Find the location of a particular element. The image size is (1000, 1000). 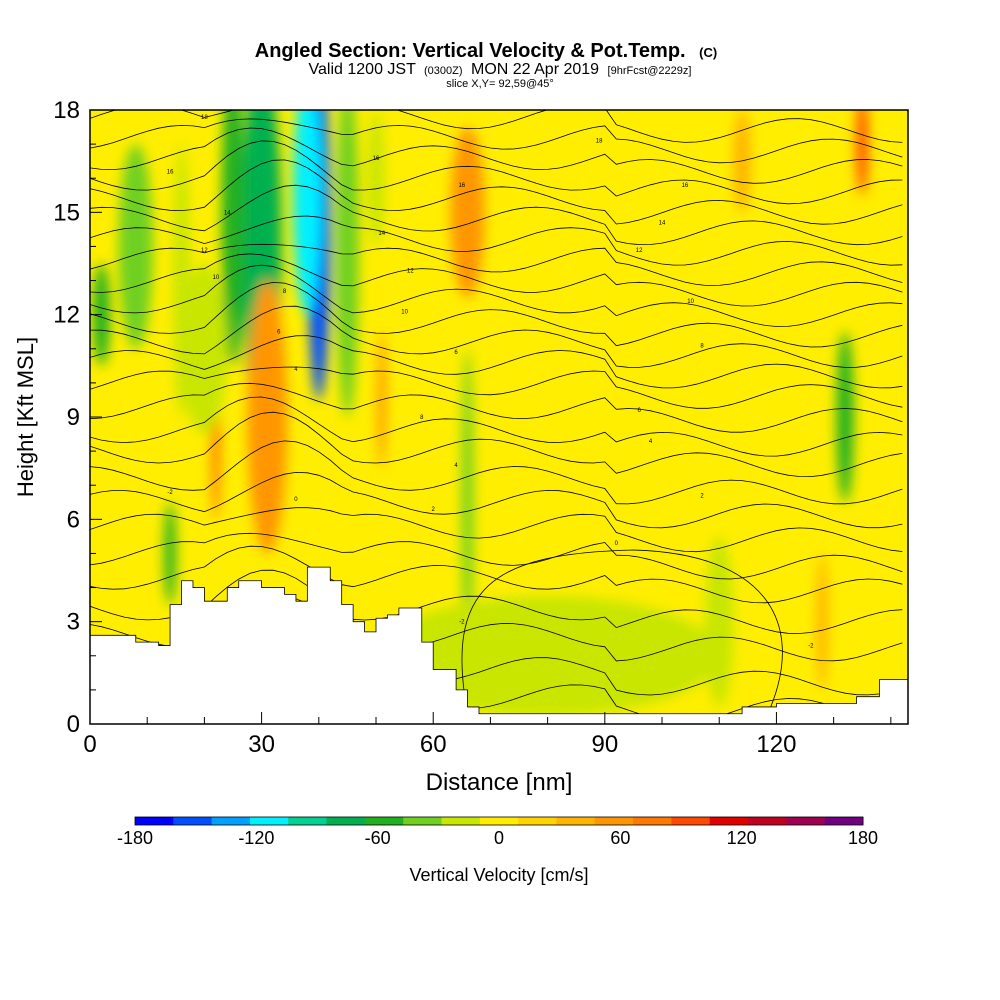

x-axis-label: Distance [nm] is located at coordinates (499, 782).